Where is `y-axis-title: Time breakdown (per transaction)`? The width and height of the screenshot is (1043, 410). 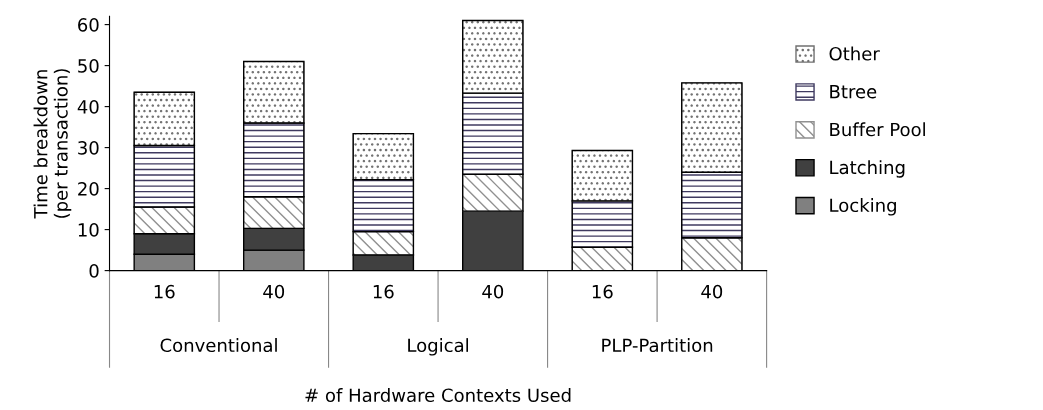
y-axis-title: Time breakdown (per transaction) is located at coordinates (52, 144).